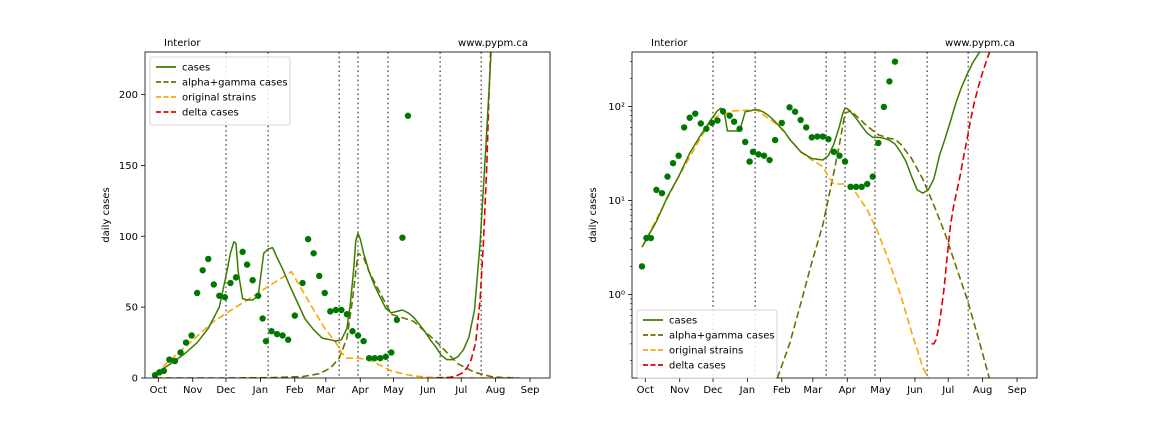  Describe the element at coordinates (496, 390) in the screenshot. I see `x-tick-label: Aug` at that location.